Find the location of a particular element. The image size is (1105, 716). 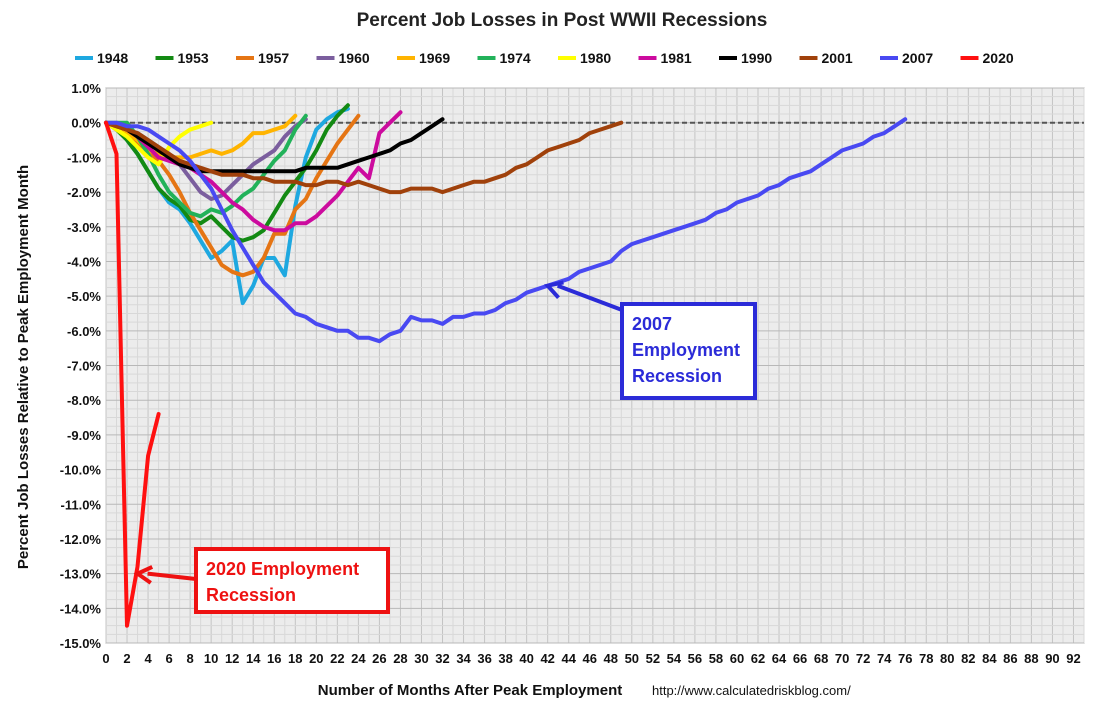

x-tick-label: 42 is located at coordinates (547, 658).